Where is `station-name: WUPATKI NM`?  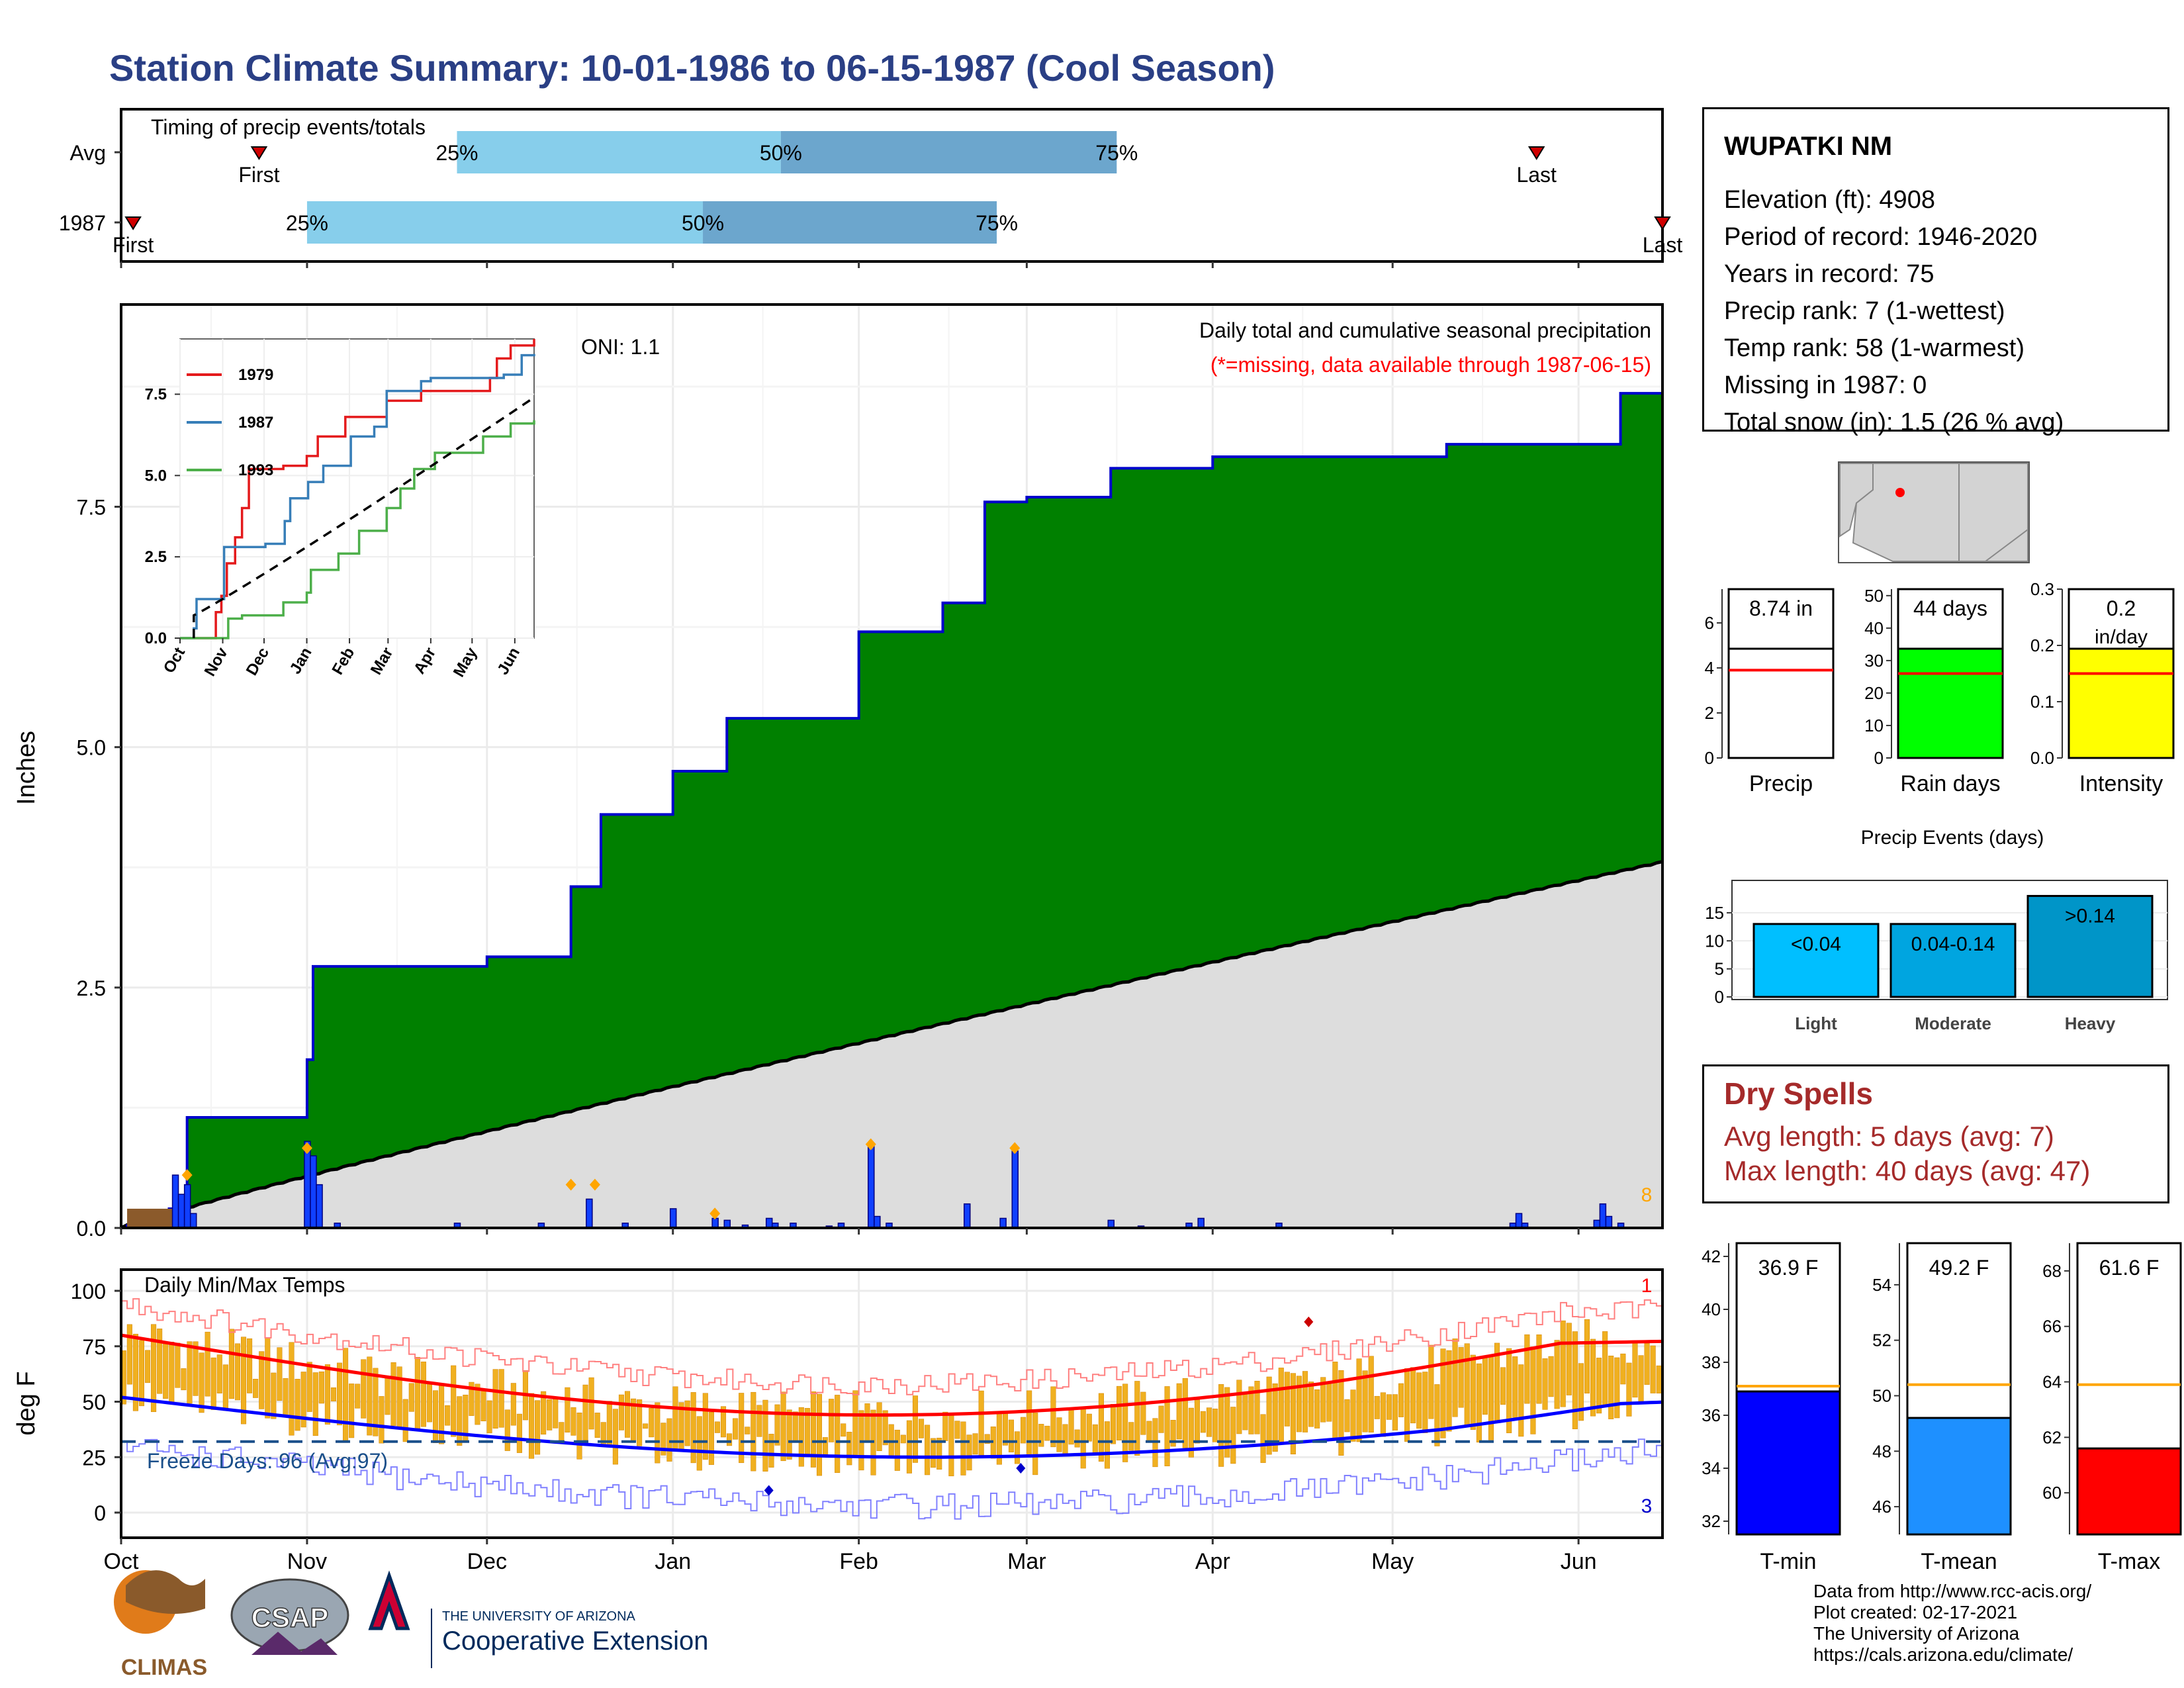
station-name: WUPATKI NM is located at coordinates (1809, 146).